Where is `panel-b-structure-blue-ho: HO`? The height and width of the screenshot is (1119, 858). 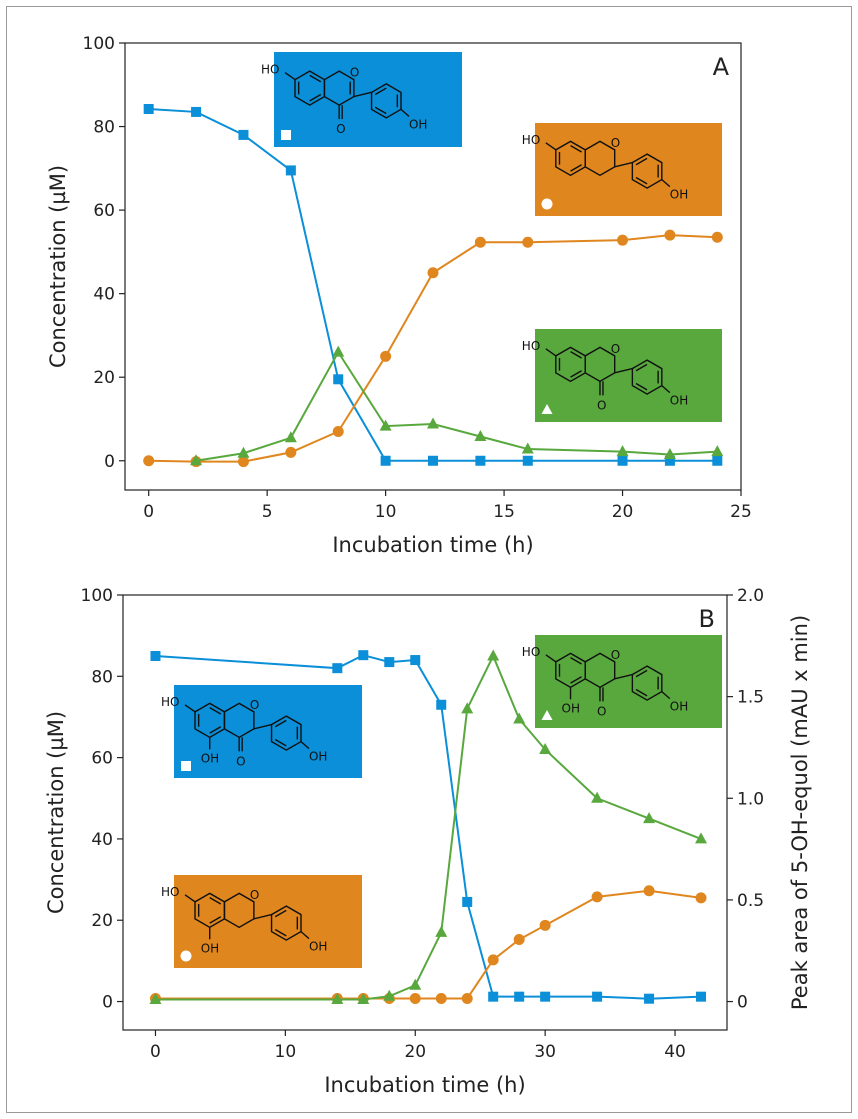 panel-b-structure-blue-ho: HO is located at coordinates (170, 702).